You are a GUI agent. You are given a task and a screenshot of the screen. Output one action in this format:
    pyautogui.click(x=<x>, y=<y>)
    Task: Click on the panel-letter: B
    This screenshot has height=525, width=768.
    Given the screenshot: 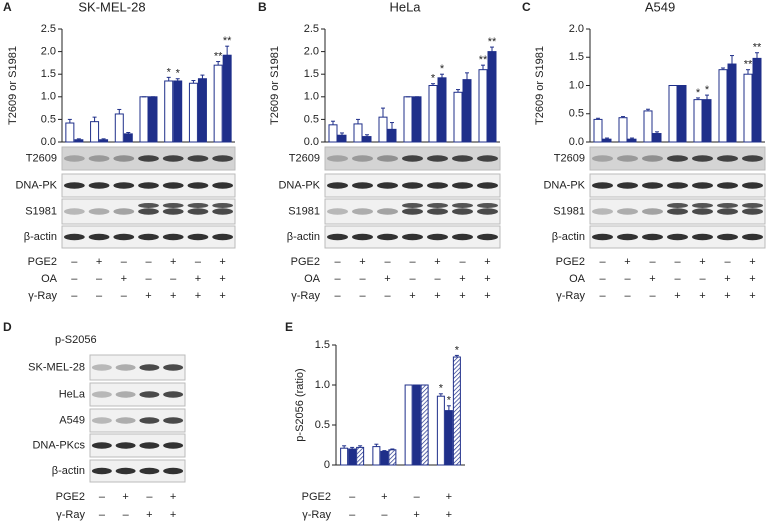 What is the action you would take?
    pyautogui.click(x=262, y=7)
    